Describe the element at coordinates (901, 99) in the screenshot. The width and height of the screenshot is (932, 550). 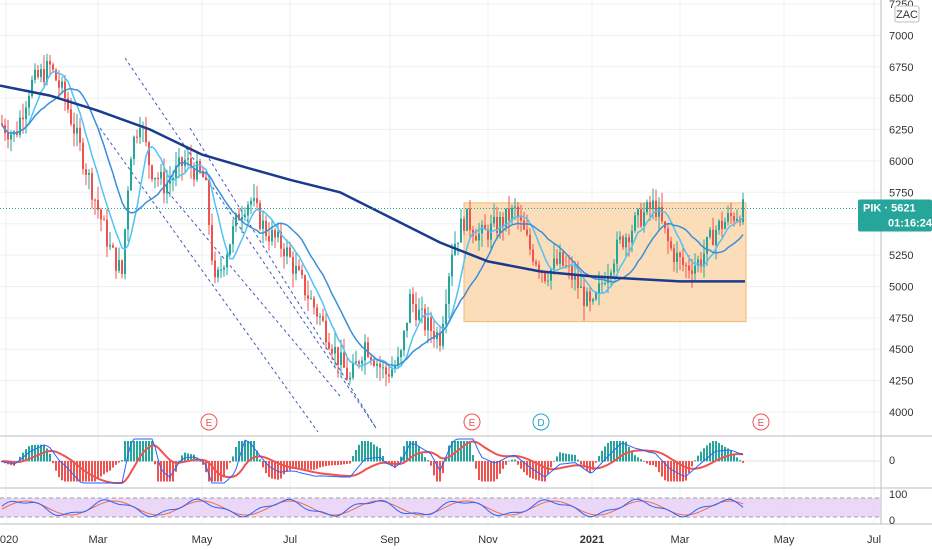
I see `price-tick-label: 6500` at that location.